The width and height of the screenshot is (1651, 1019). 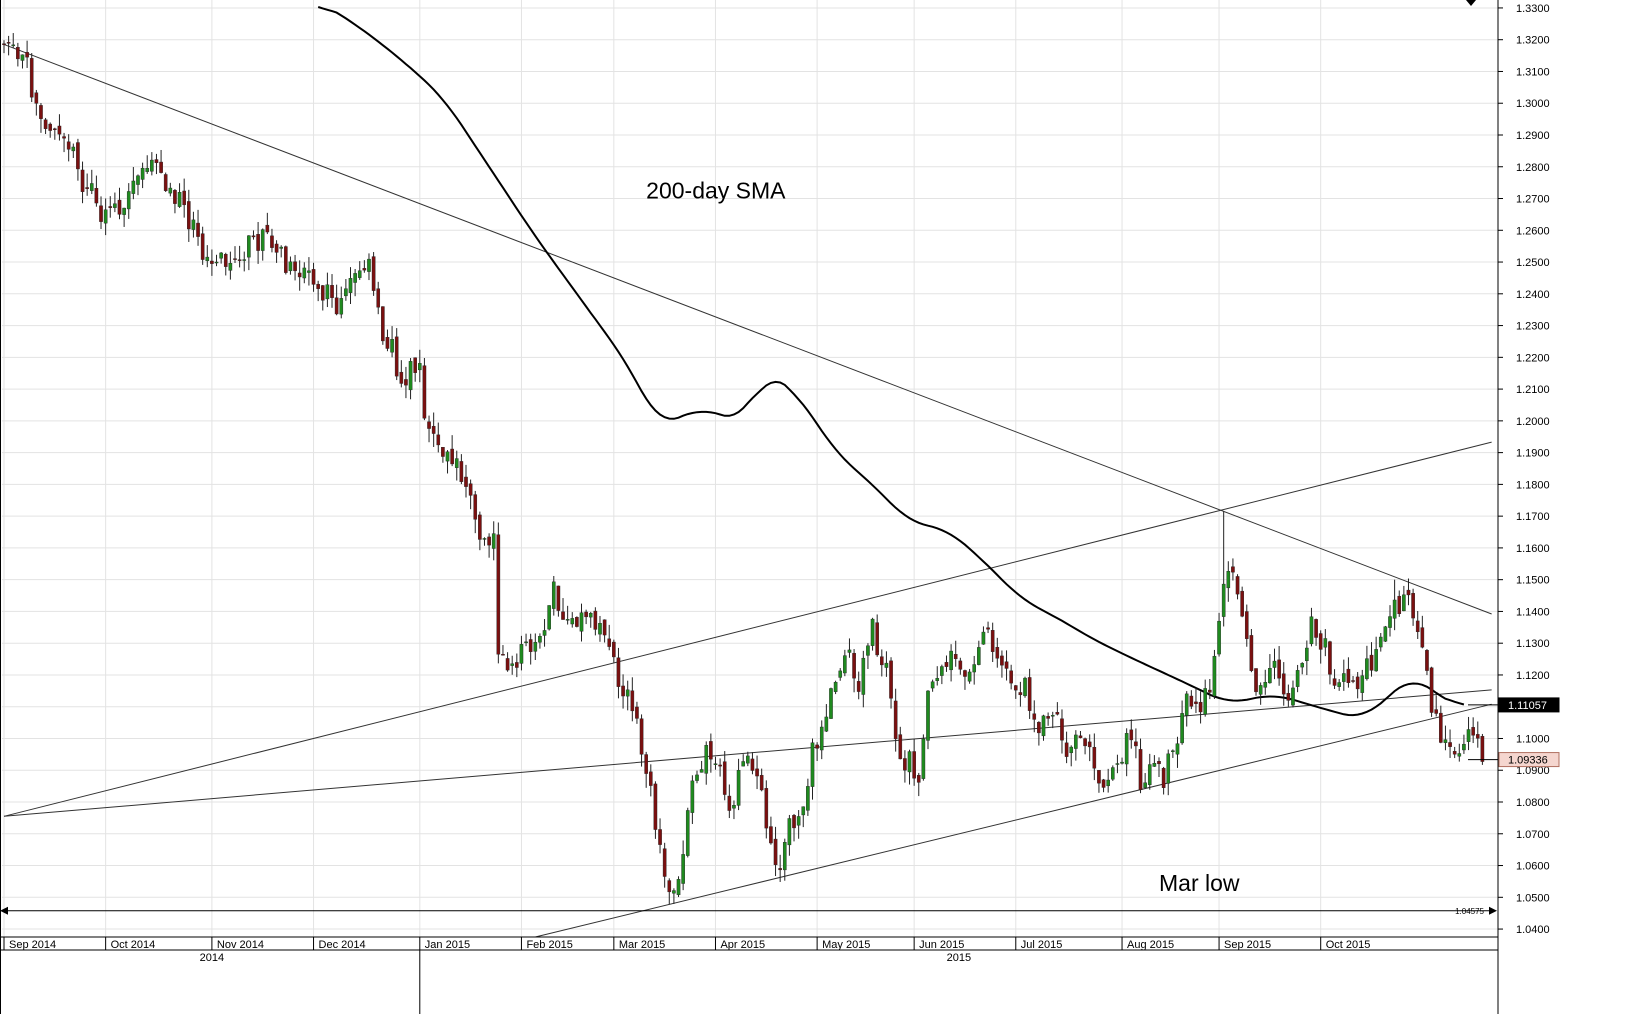 What do you see at coordinates (1533, 200) in the screenshot?
I see `y-tick-label: 1.2700` at bounding box center [1533, 200].